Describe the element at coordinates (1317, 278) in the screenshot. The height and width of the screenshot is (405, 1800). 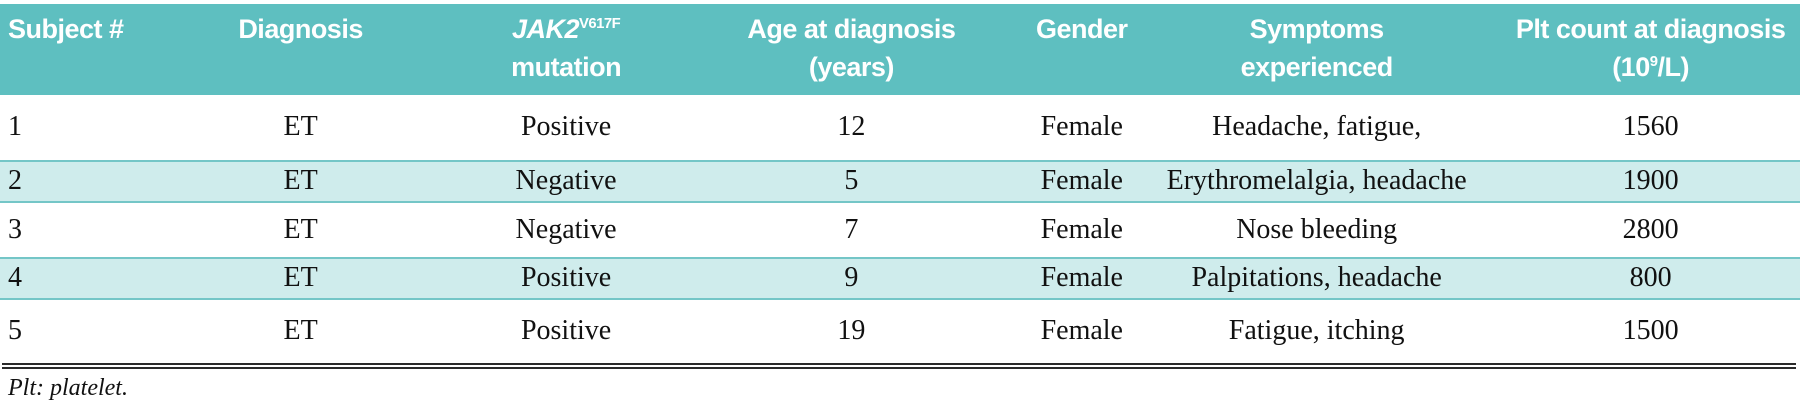
I see `cell-symptoms: Palpitations, headache` at that location.